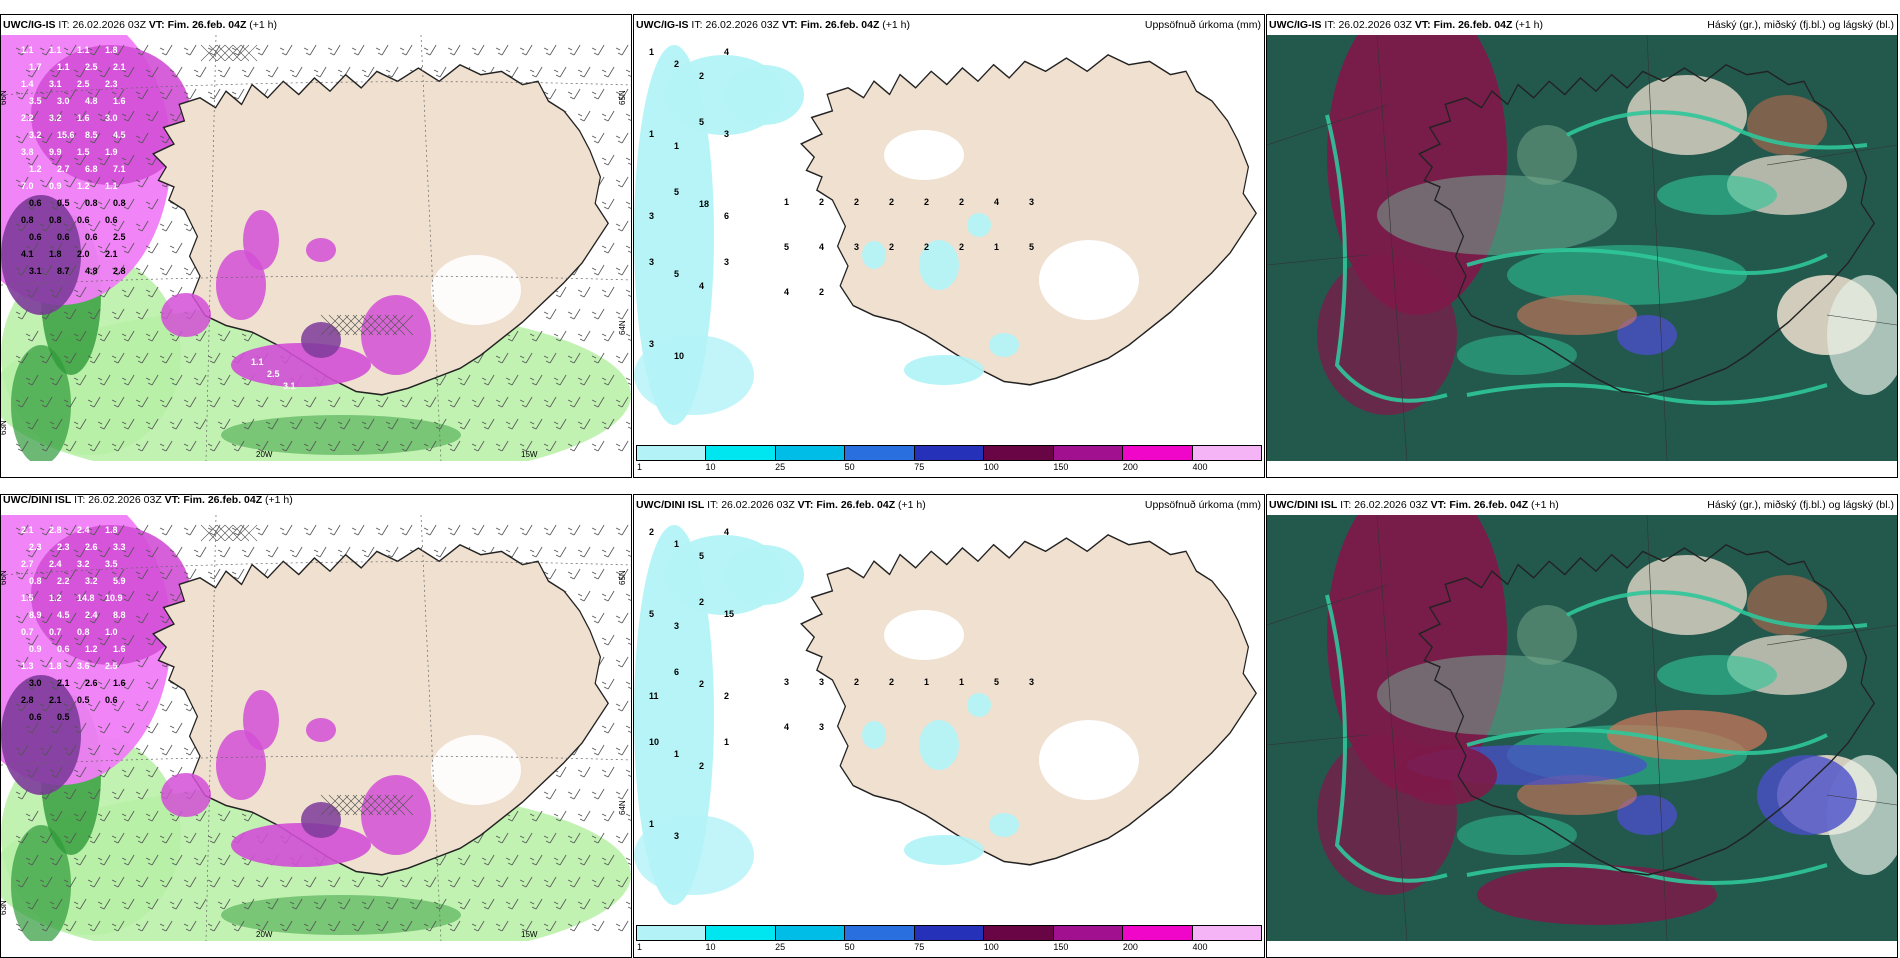 The width and height of the screenshot is (1900, 958). Describe the element at coordinates (529, 934) in the screenshot. I see `axis-label: 15W` at that location.